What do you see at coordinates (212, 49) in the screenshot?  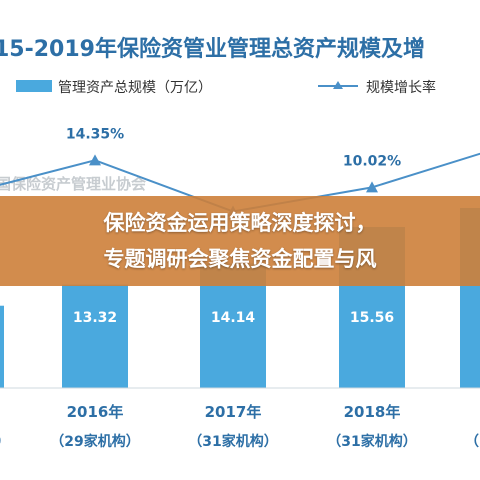 I see `chart-title: 15-2019年保险资管业管理总资产规模及增` at bounding box center [212, 49].